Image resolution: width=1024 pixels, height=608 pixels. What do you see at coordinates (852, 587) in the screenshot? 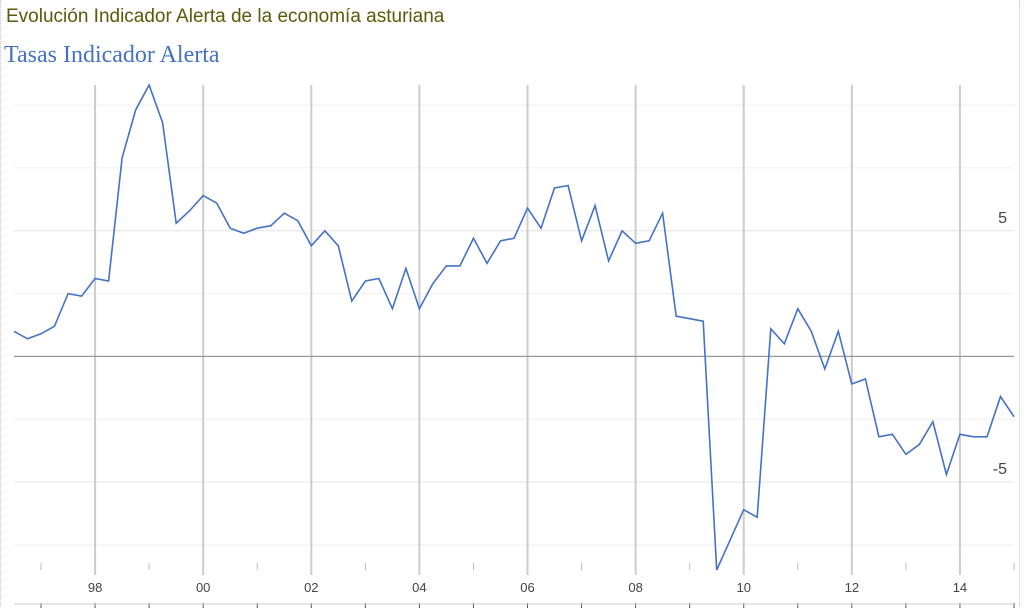
I see `x-tick-label: 12` at bounding box center [852, 587].